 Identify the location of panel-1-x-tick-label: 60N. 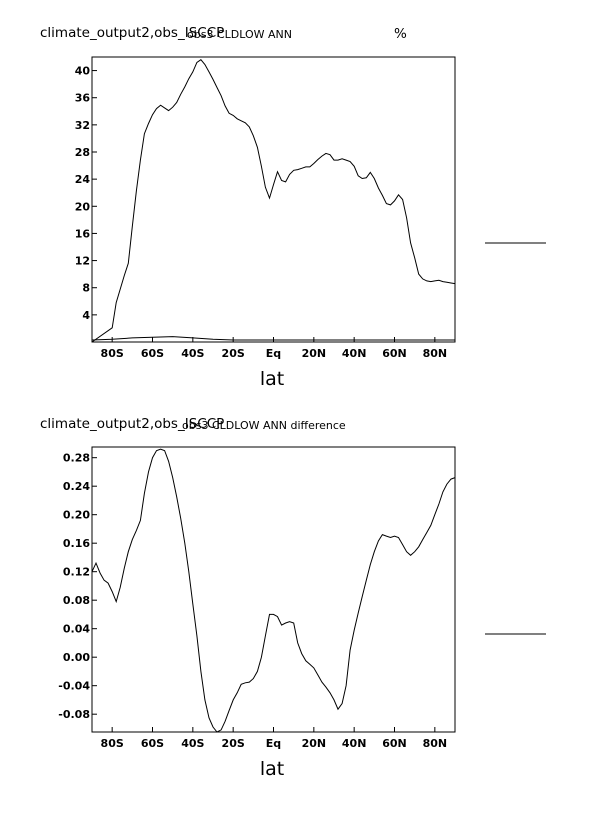
(394, 353).